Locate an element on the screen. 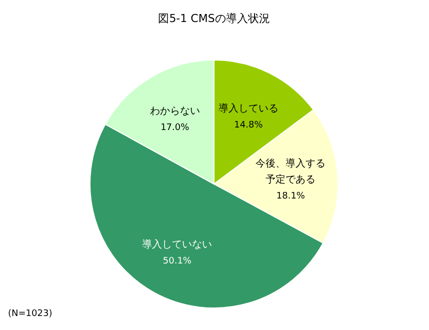 The width and height of the screenshot is (429, 330). category-label: 導入している is located at coordinates (248, 108).